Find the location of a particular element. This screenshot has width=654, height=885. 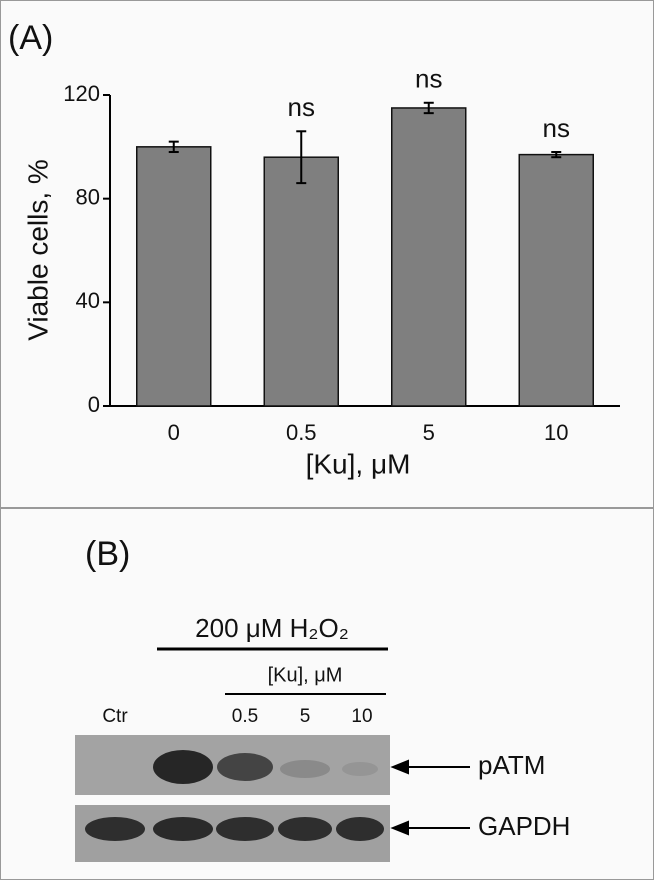

lane-label: 10 is located at coordinates (361, 716).